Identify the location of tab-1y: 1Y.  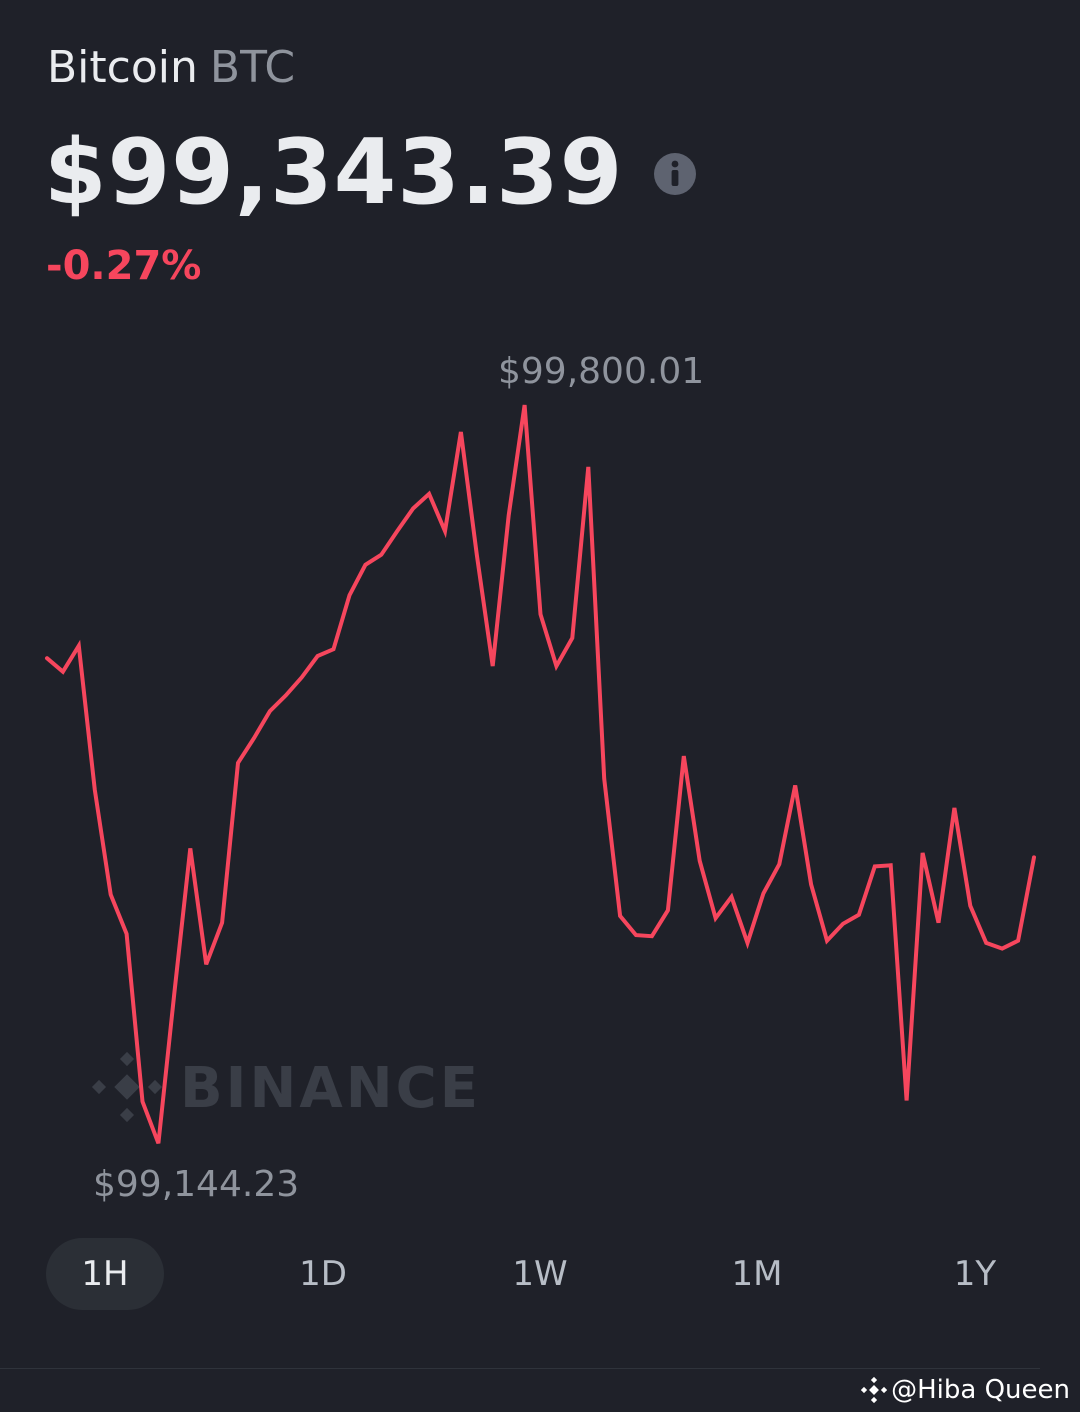
(975, 1274).